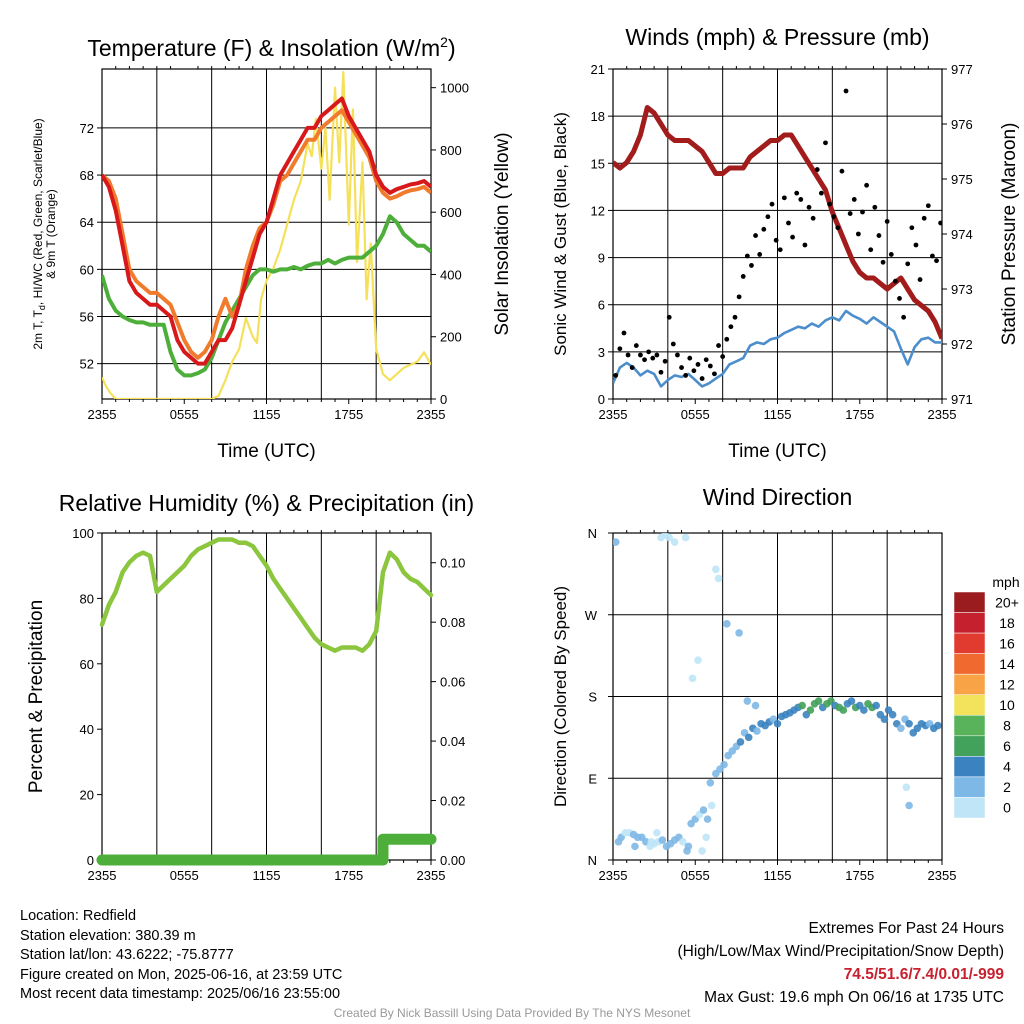 This screenshot has width=1024, height=1024. Describe the element at coordinates (962, 399) in the screenshot. I see `y2-tick-label: 971` at that location.